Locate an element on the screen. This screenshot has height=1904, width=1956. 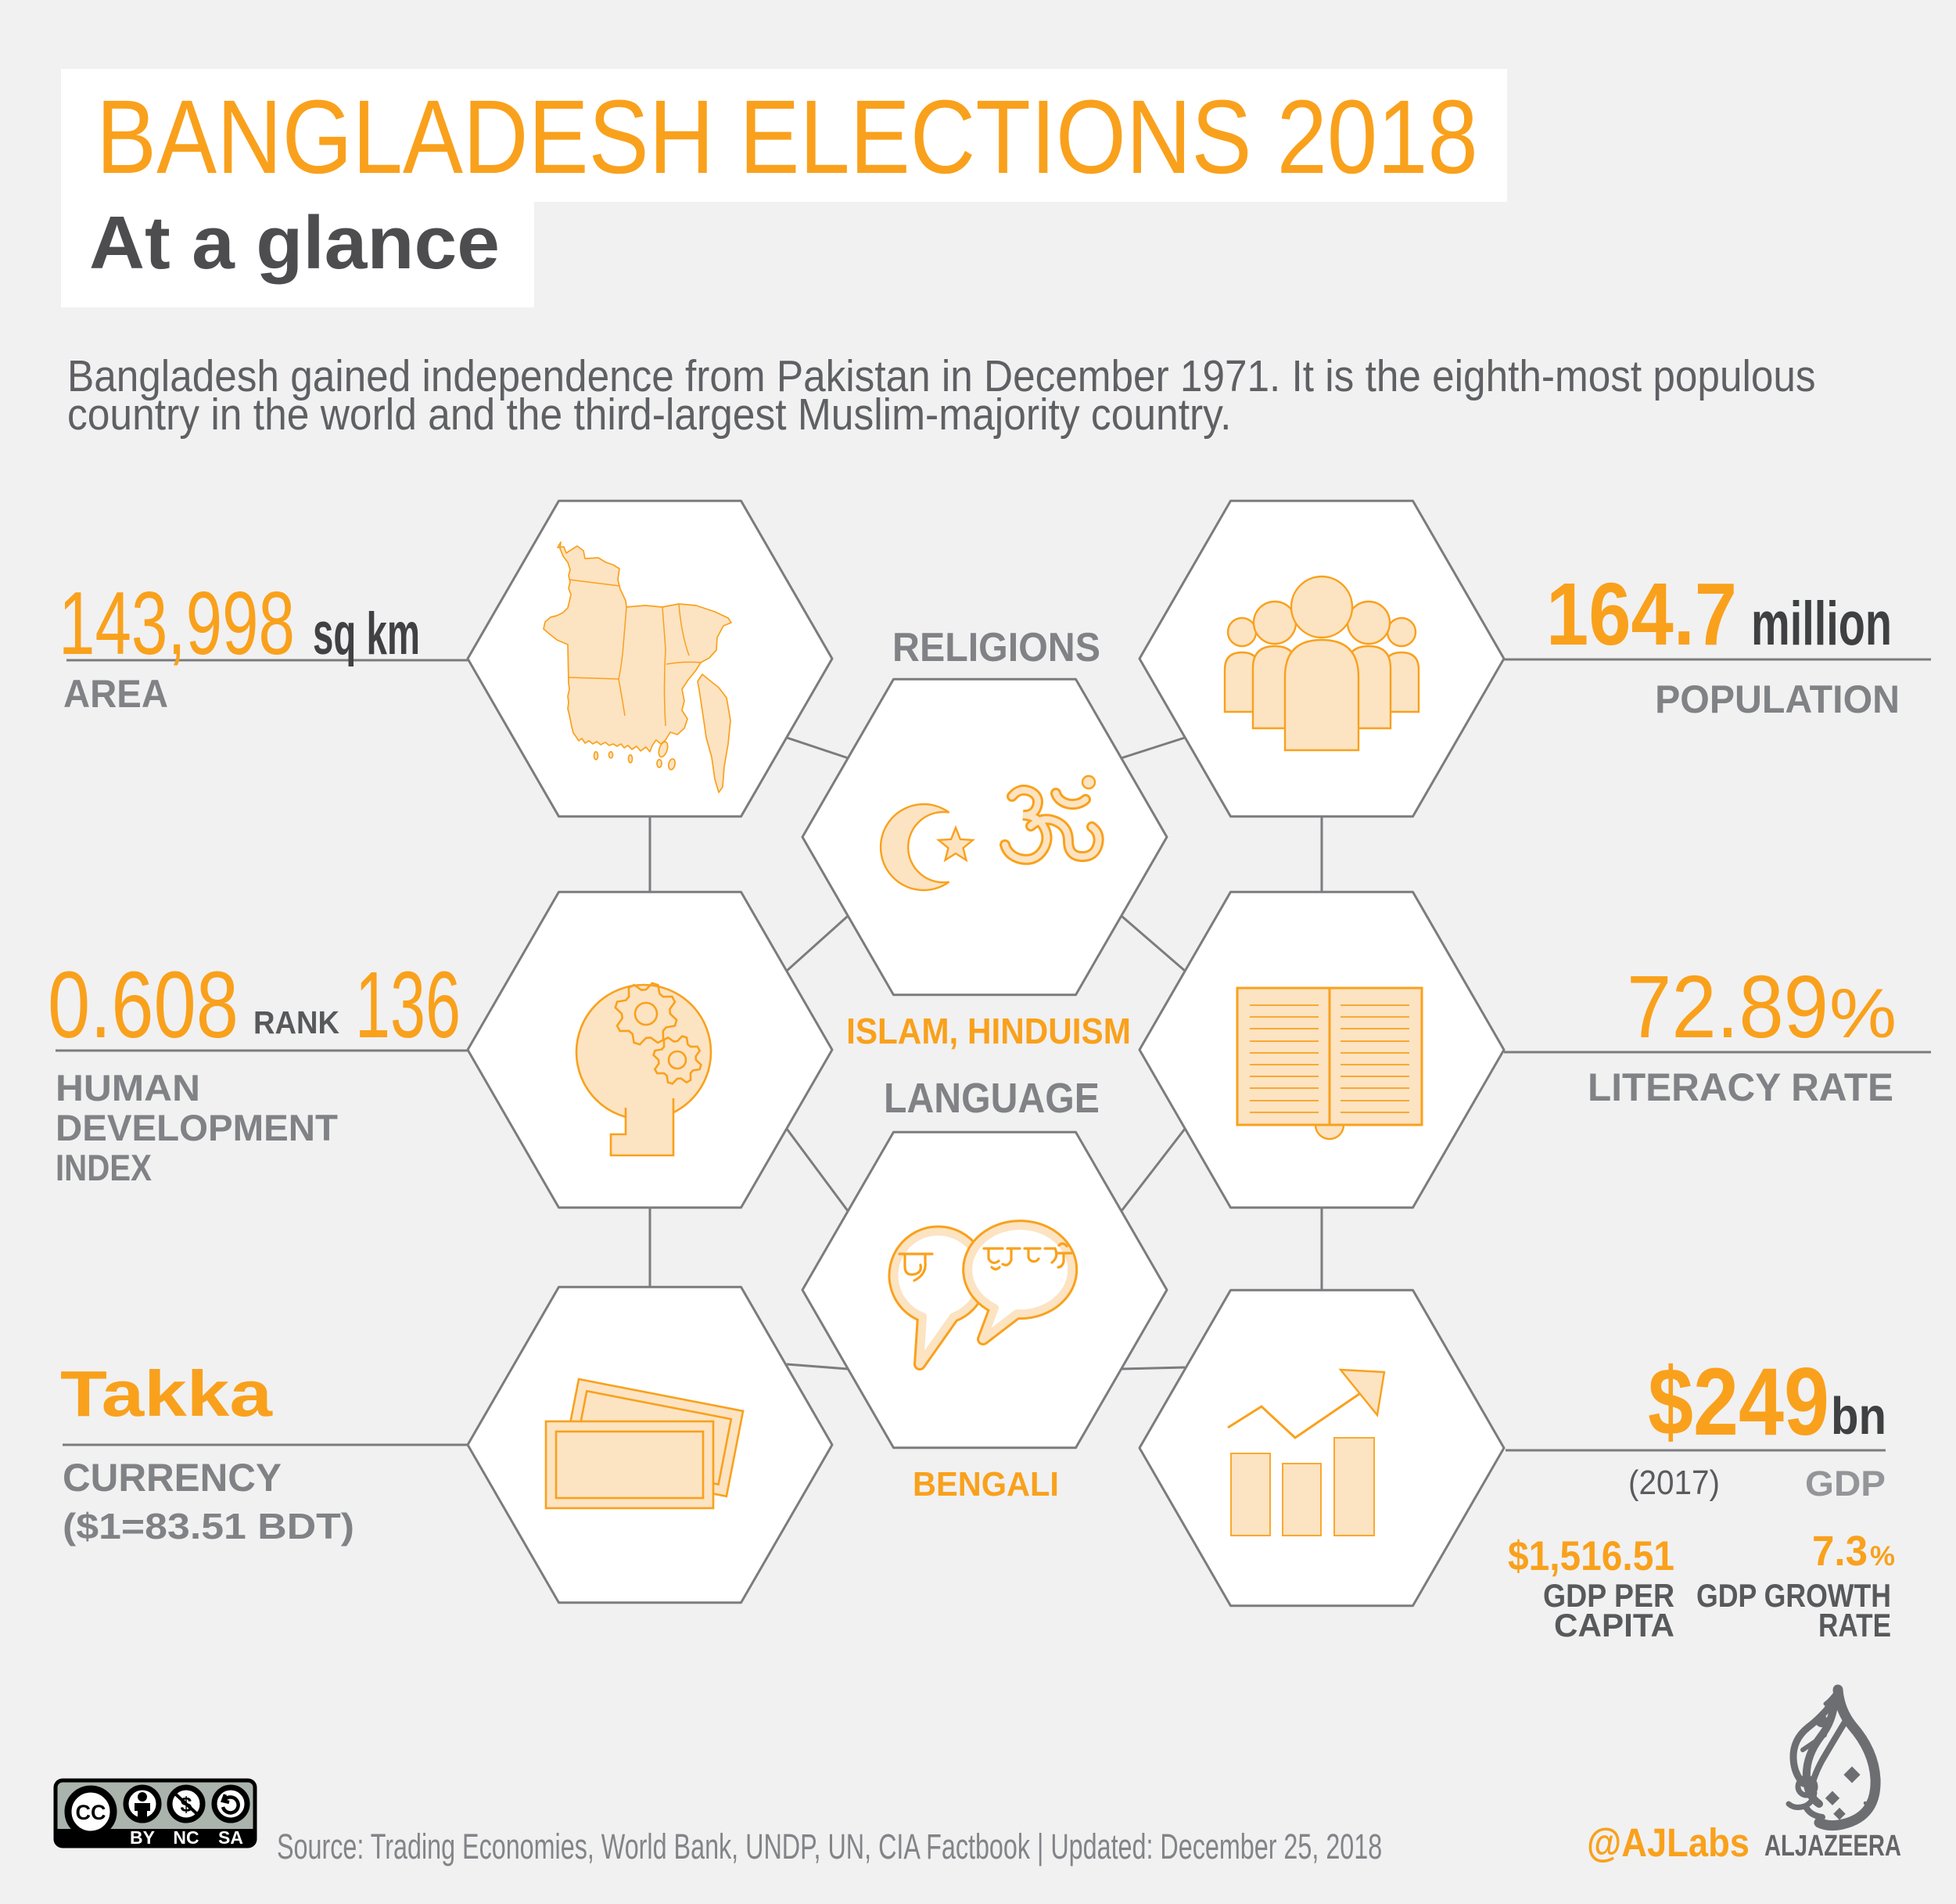
svg-text: (2017) is located at coordinates (1674, 1482).